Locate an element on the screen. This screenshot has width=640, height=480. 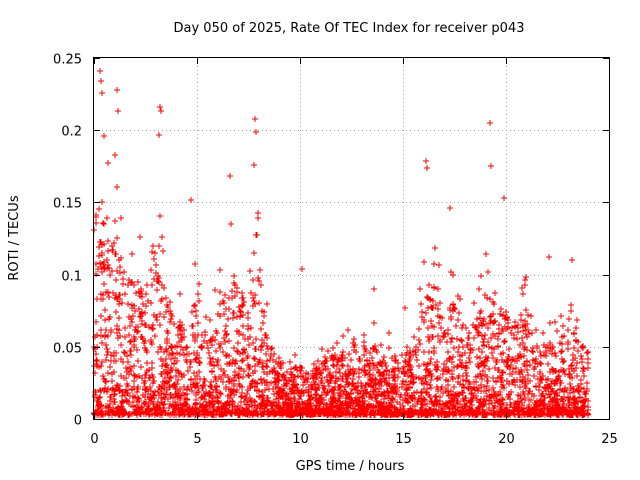
y-tick-label: 0.1 is located at coordinates (71, 277).